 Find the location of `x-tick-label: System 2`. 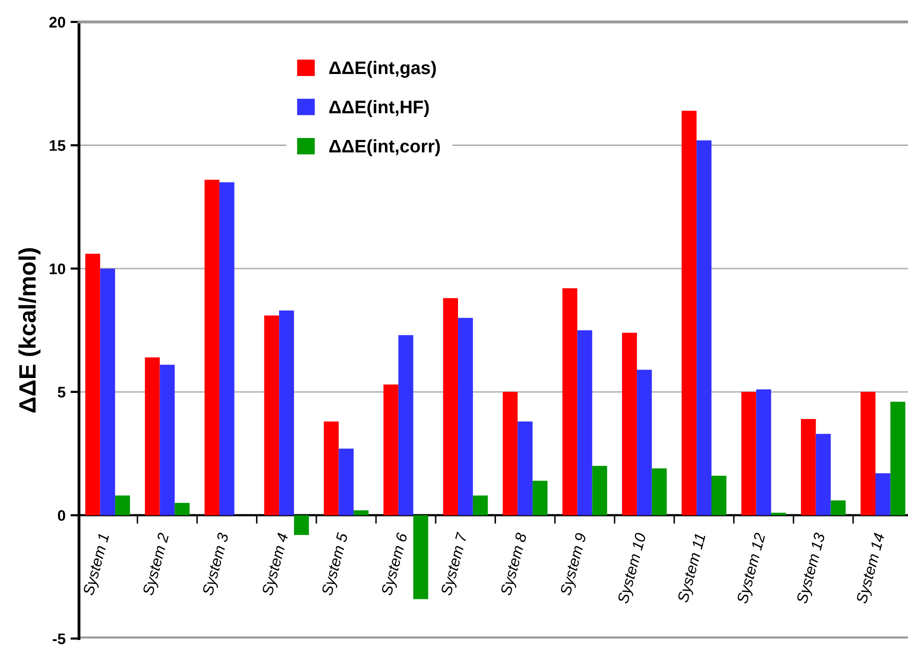

x-tick-label: System 2 is located at coordinates (157, 564).